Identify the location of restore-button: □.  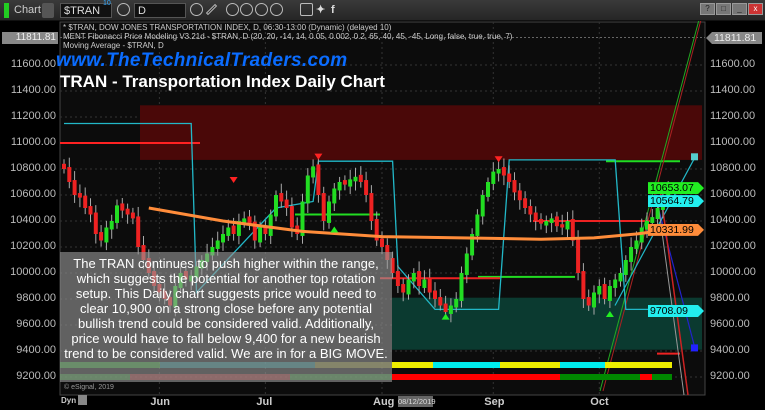
(723, 9).